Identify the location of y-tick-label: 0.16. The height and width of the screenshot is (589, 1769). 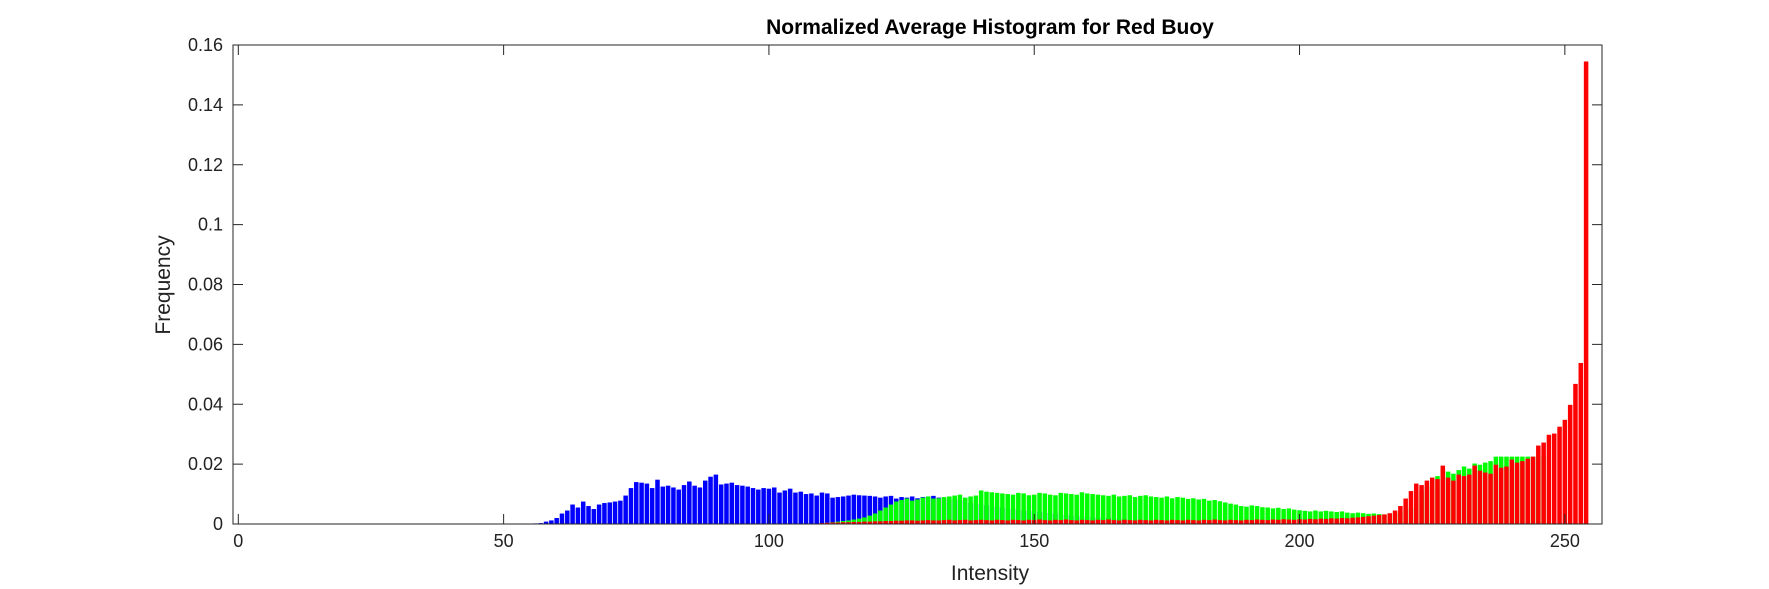
(205, 45).